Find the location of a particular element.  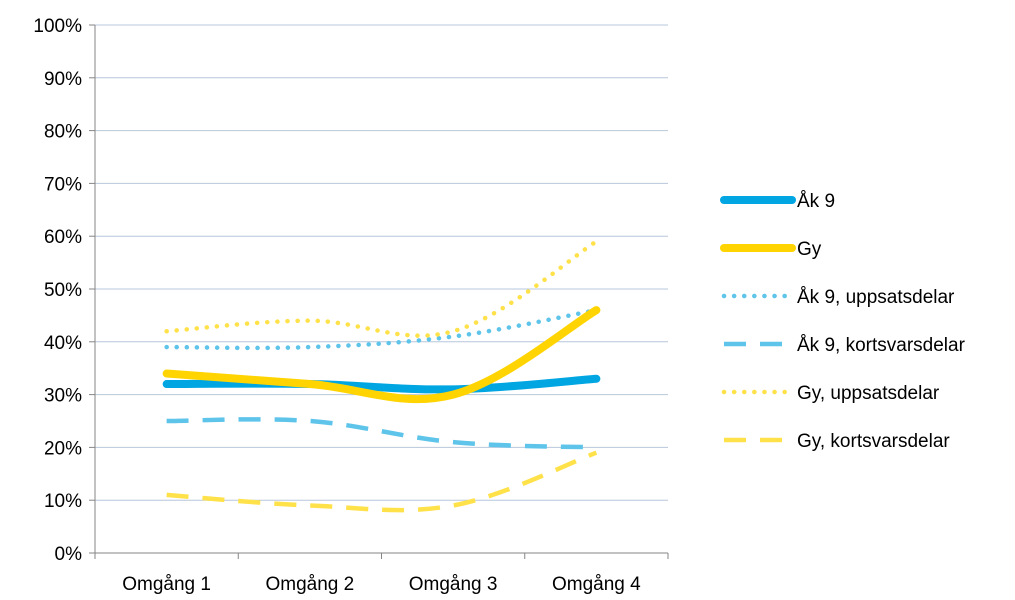

y-tick-label: 40% is located at coordinates (63, 343).